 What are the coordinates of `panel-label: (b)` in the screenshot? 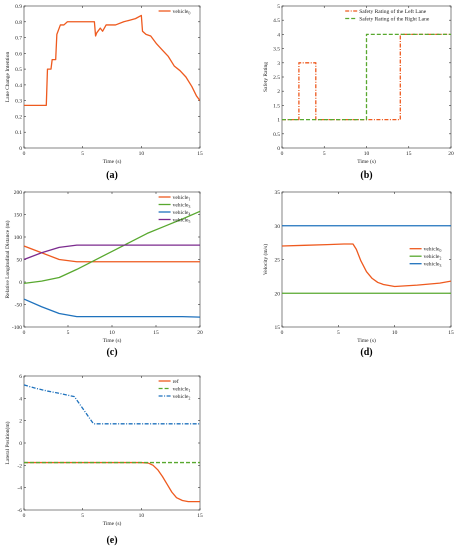 It's located at (366, 175).